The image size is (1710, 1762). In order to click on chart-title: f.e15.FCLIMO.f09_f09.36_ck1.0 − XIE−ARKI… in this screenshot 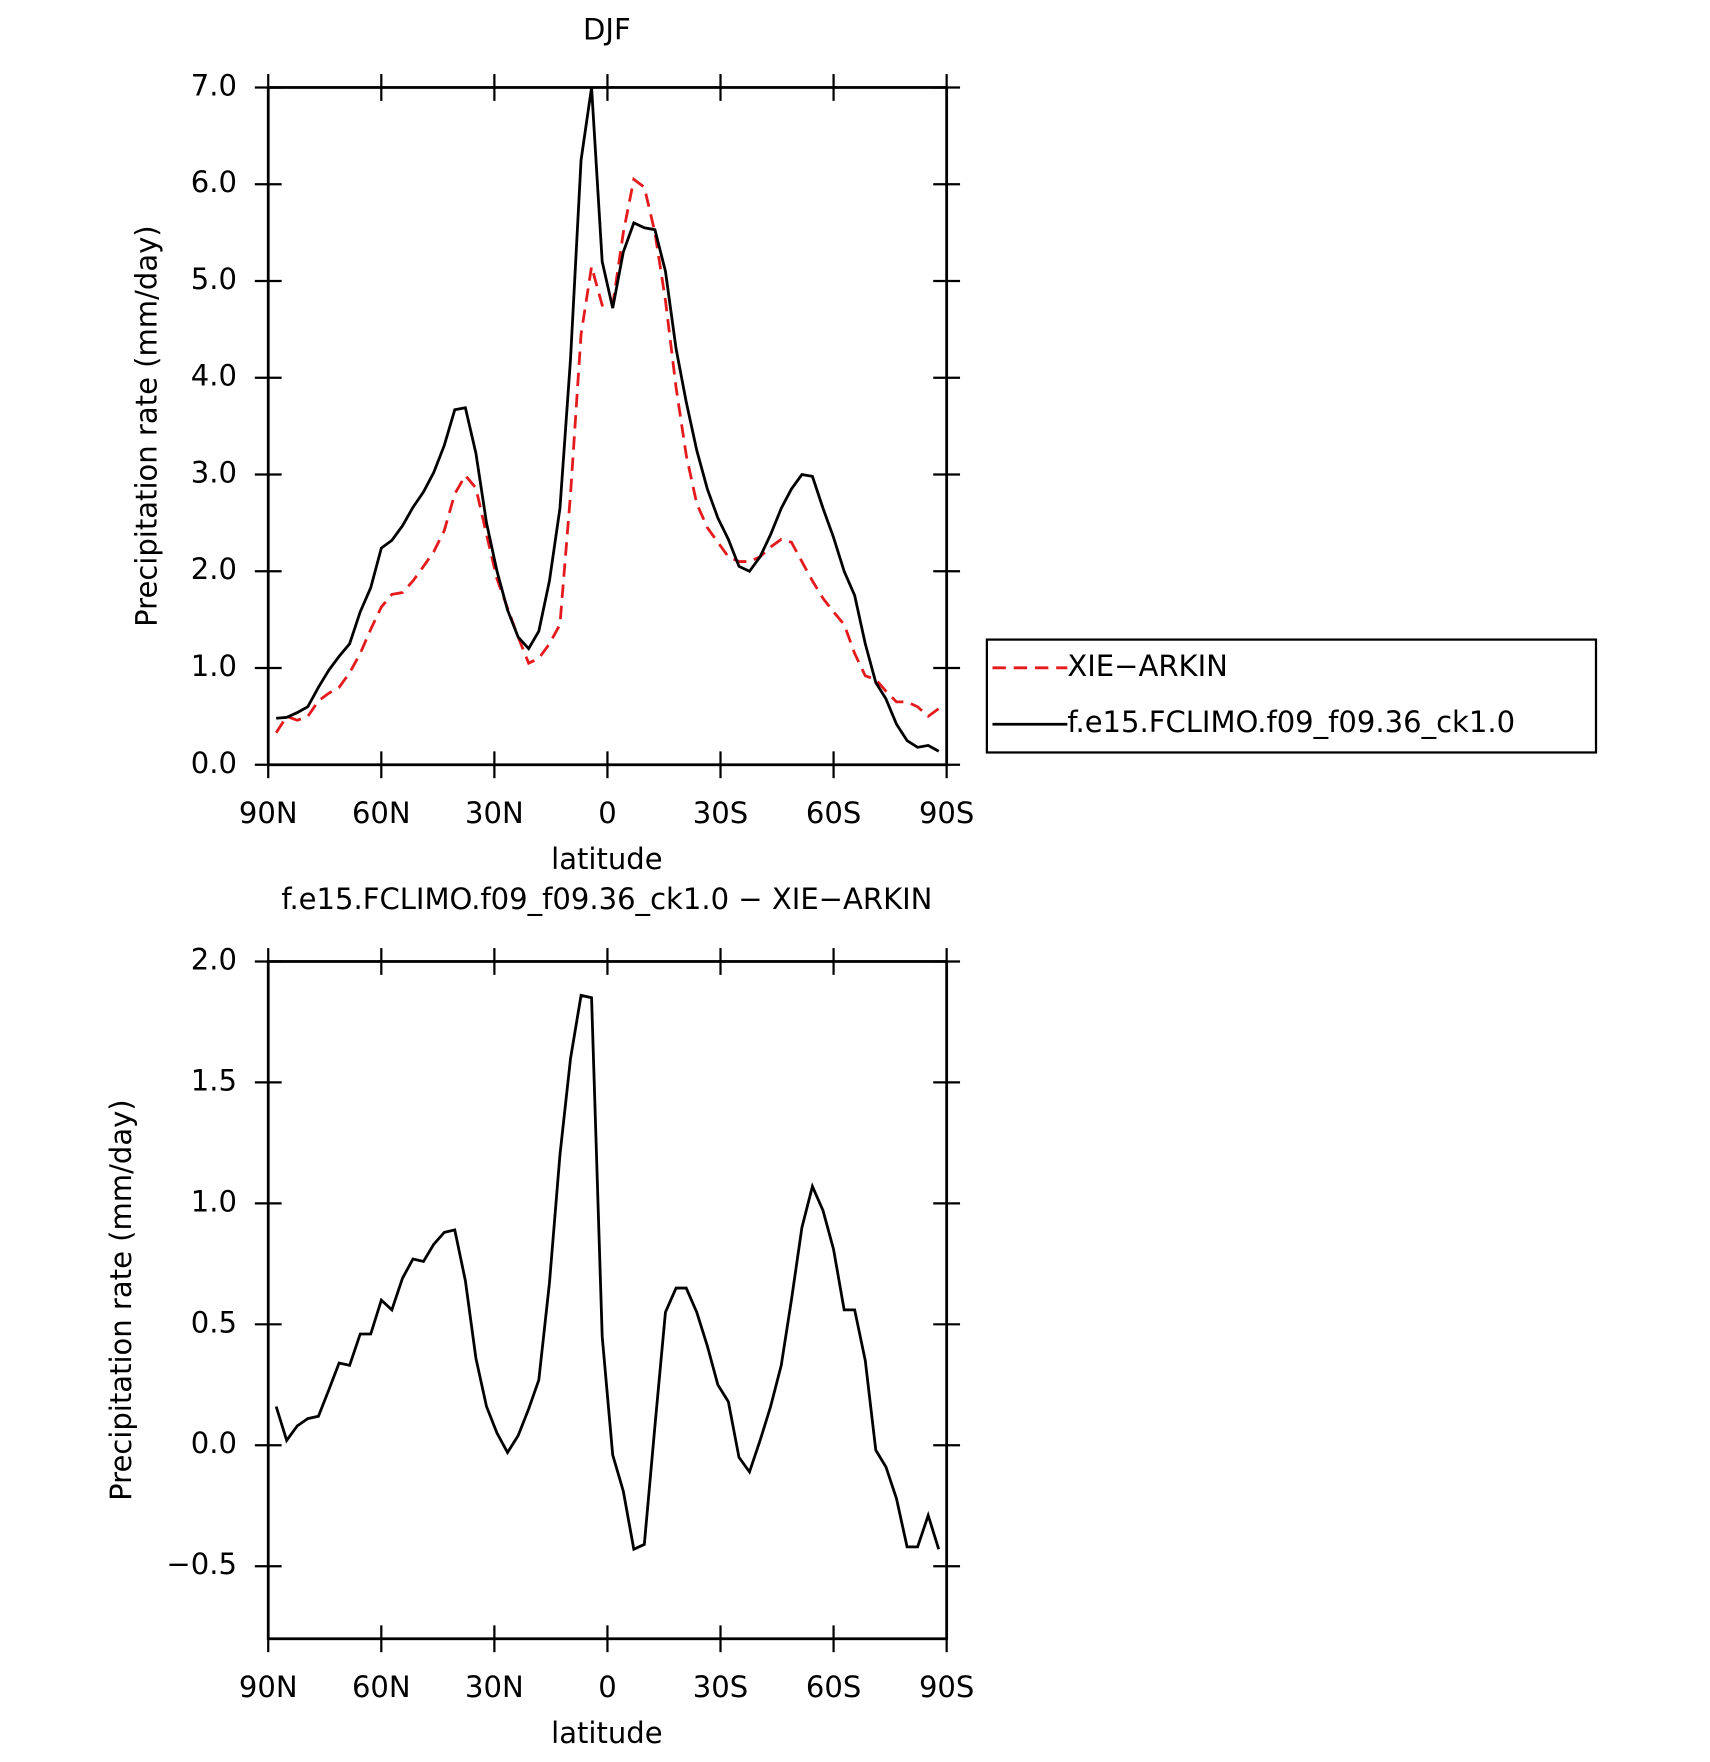, I will do `click(606, 899)`.